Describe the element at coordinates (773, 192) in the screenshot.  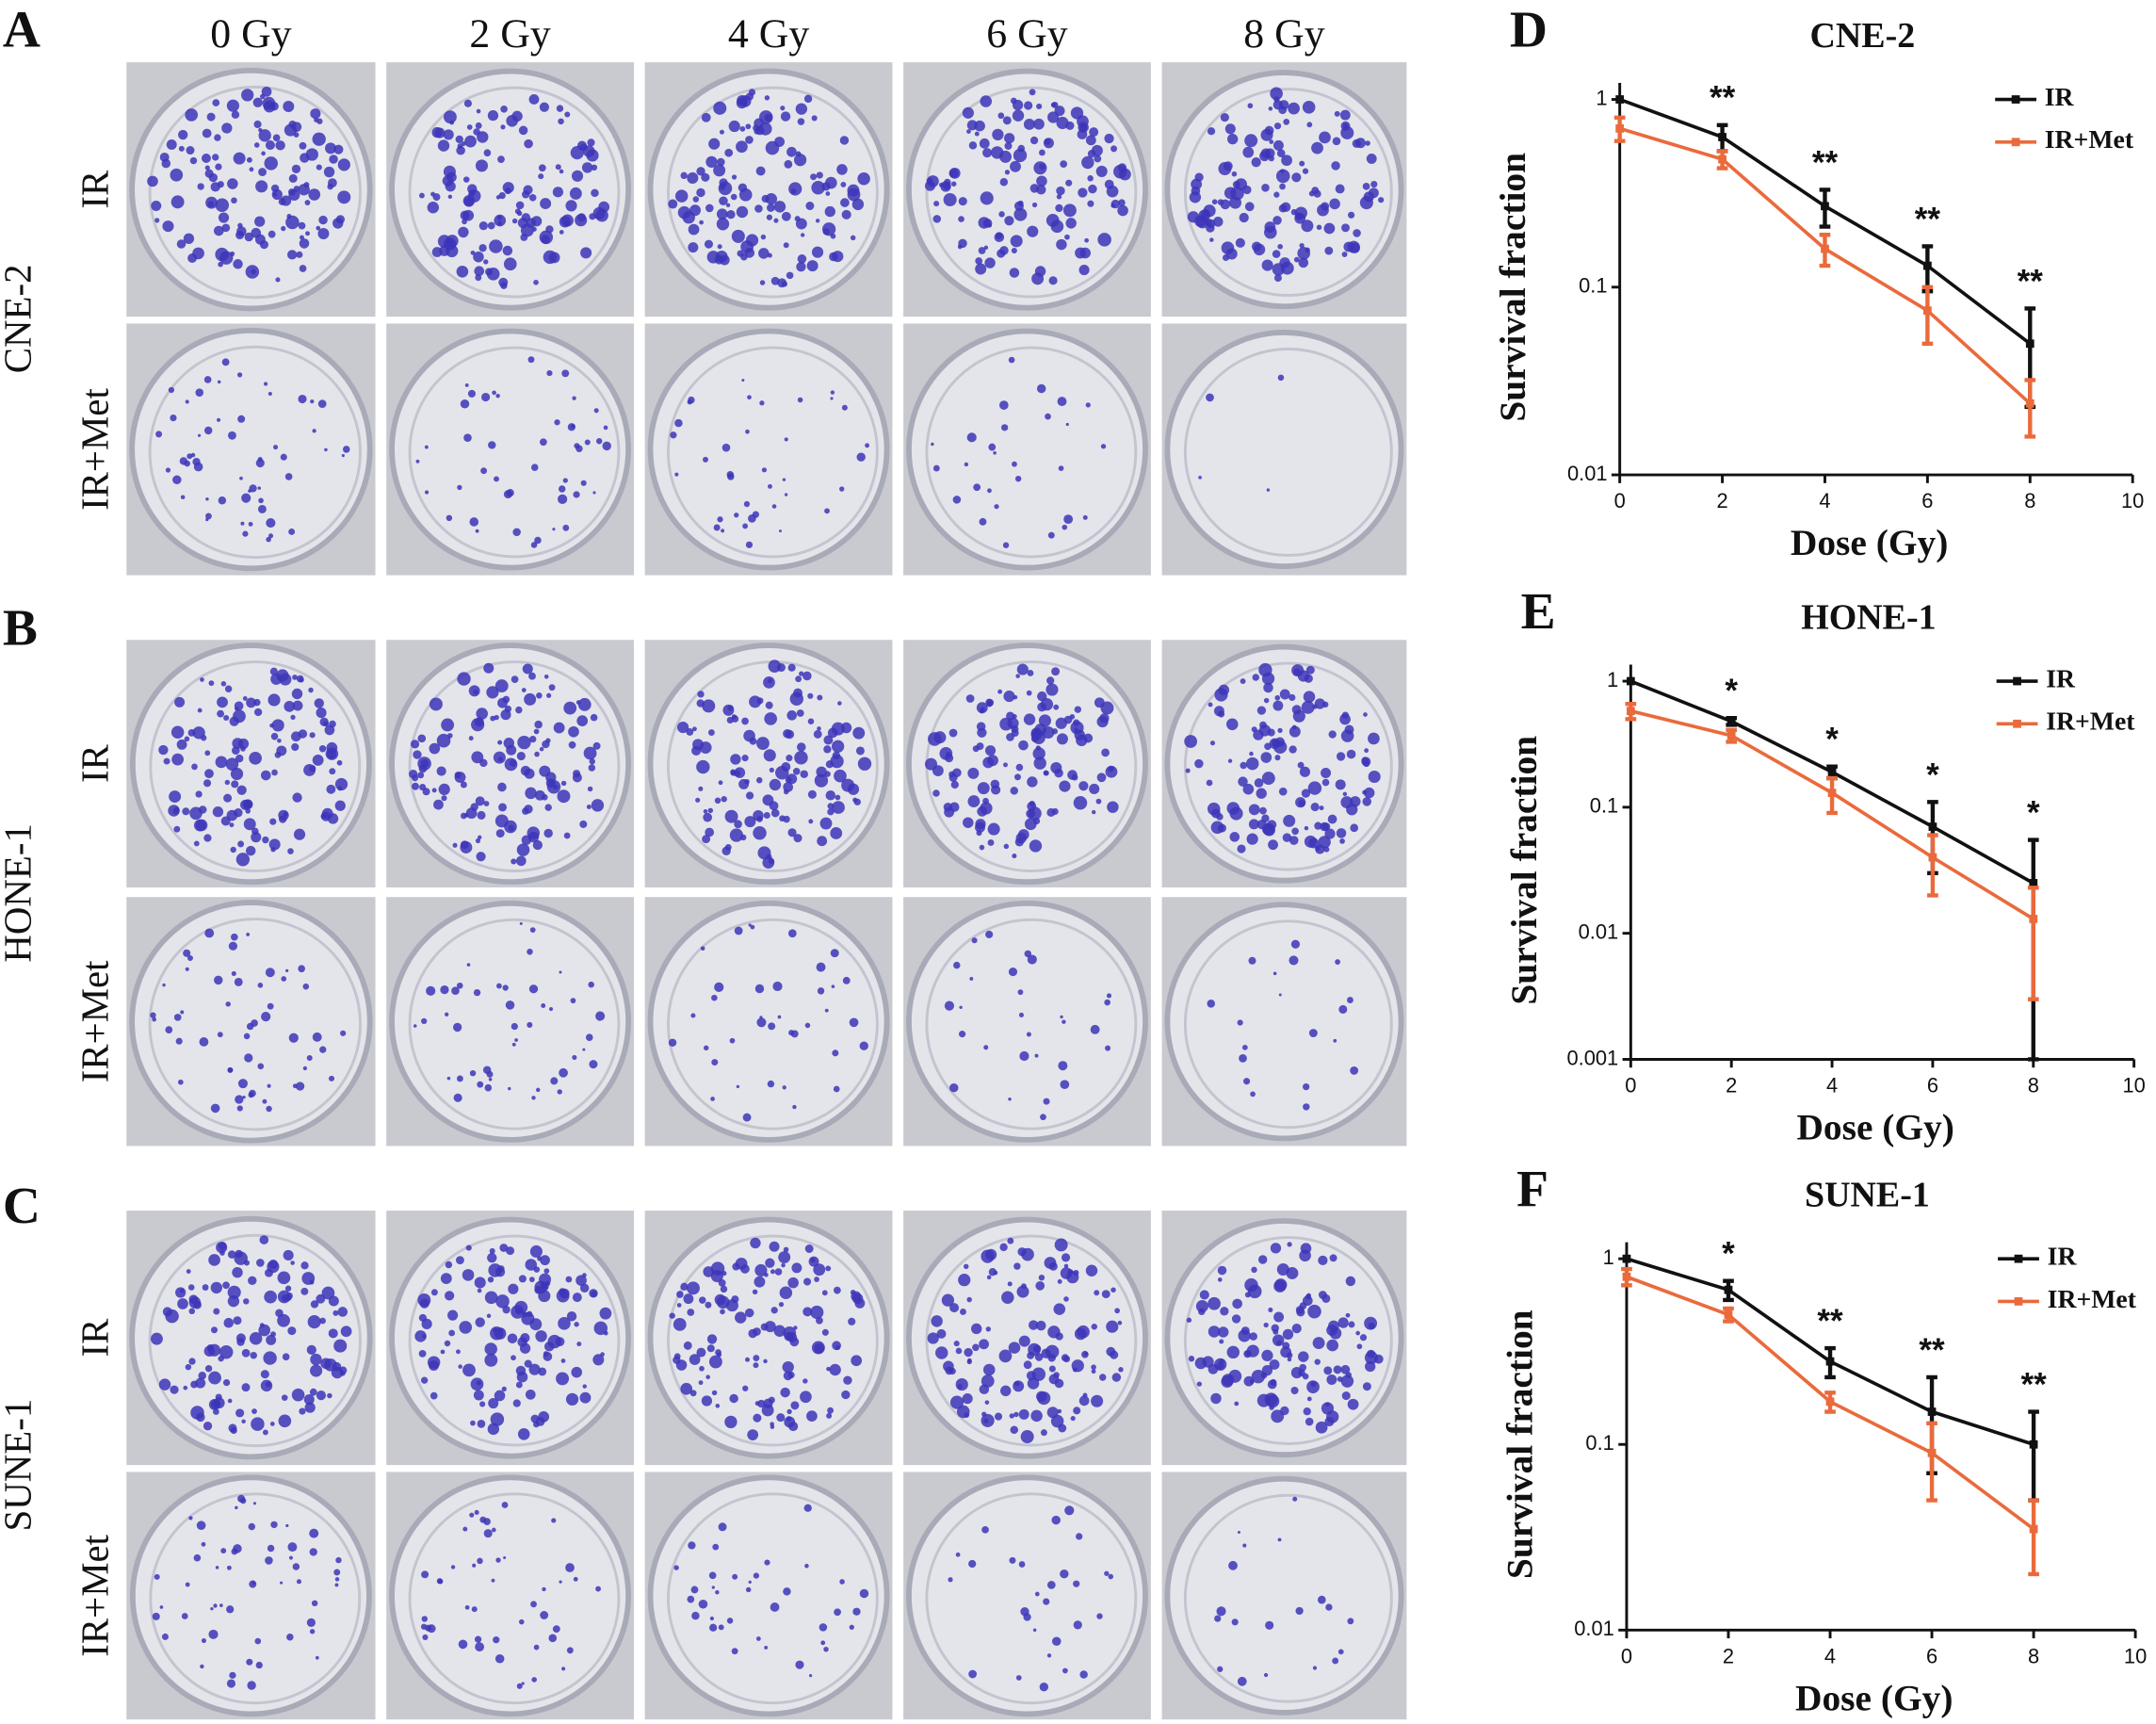
I see `dish-inner` at that location.